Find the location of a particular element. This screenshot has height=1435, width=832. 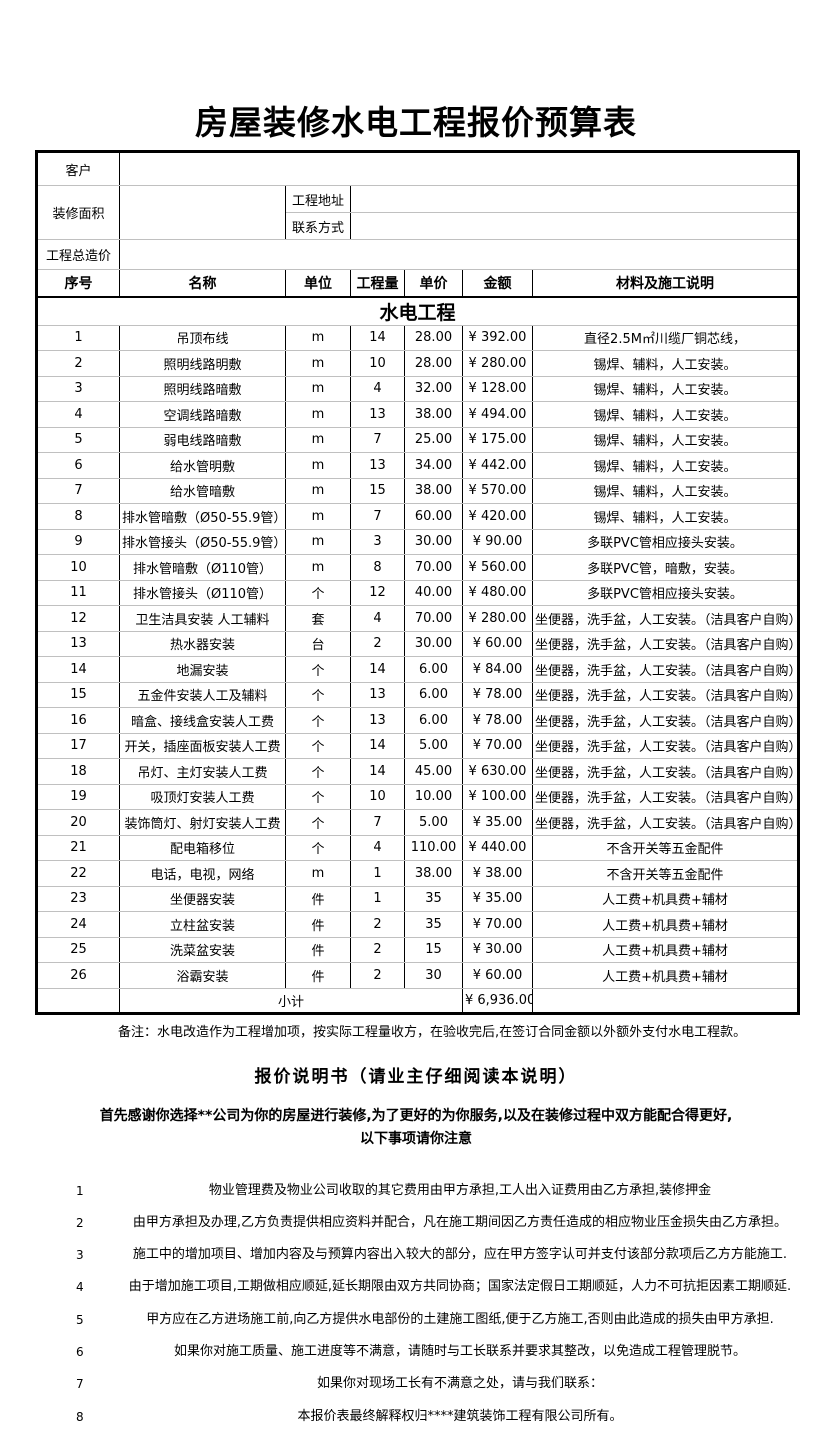

amount-cell: ¥ 630.00 is located at coordinates (497, 771).